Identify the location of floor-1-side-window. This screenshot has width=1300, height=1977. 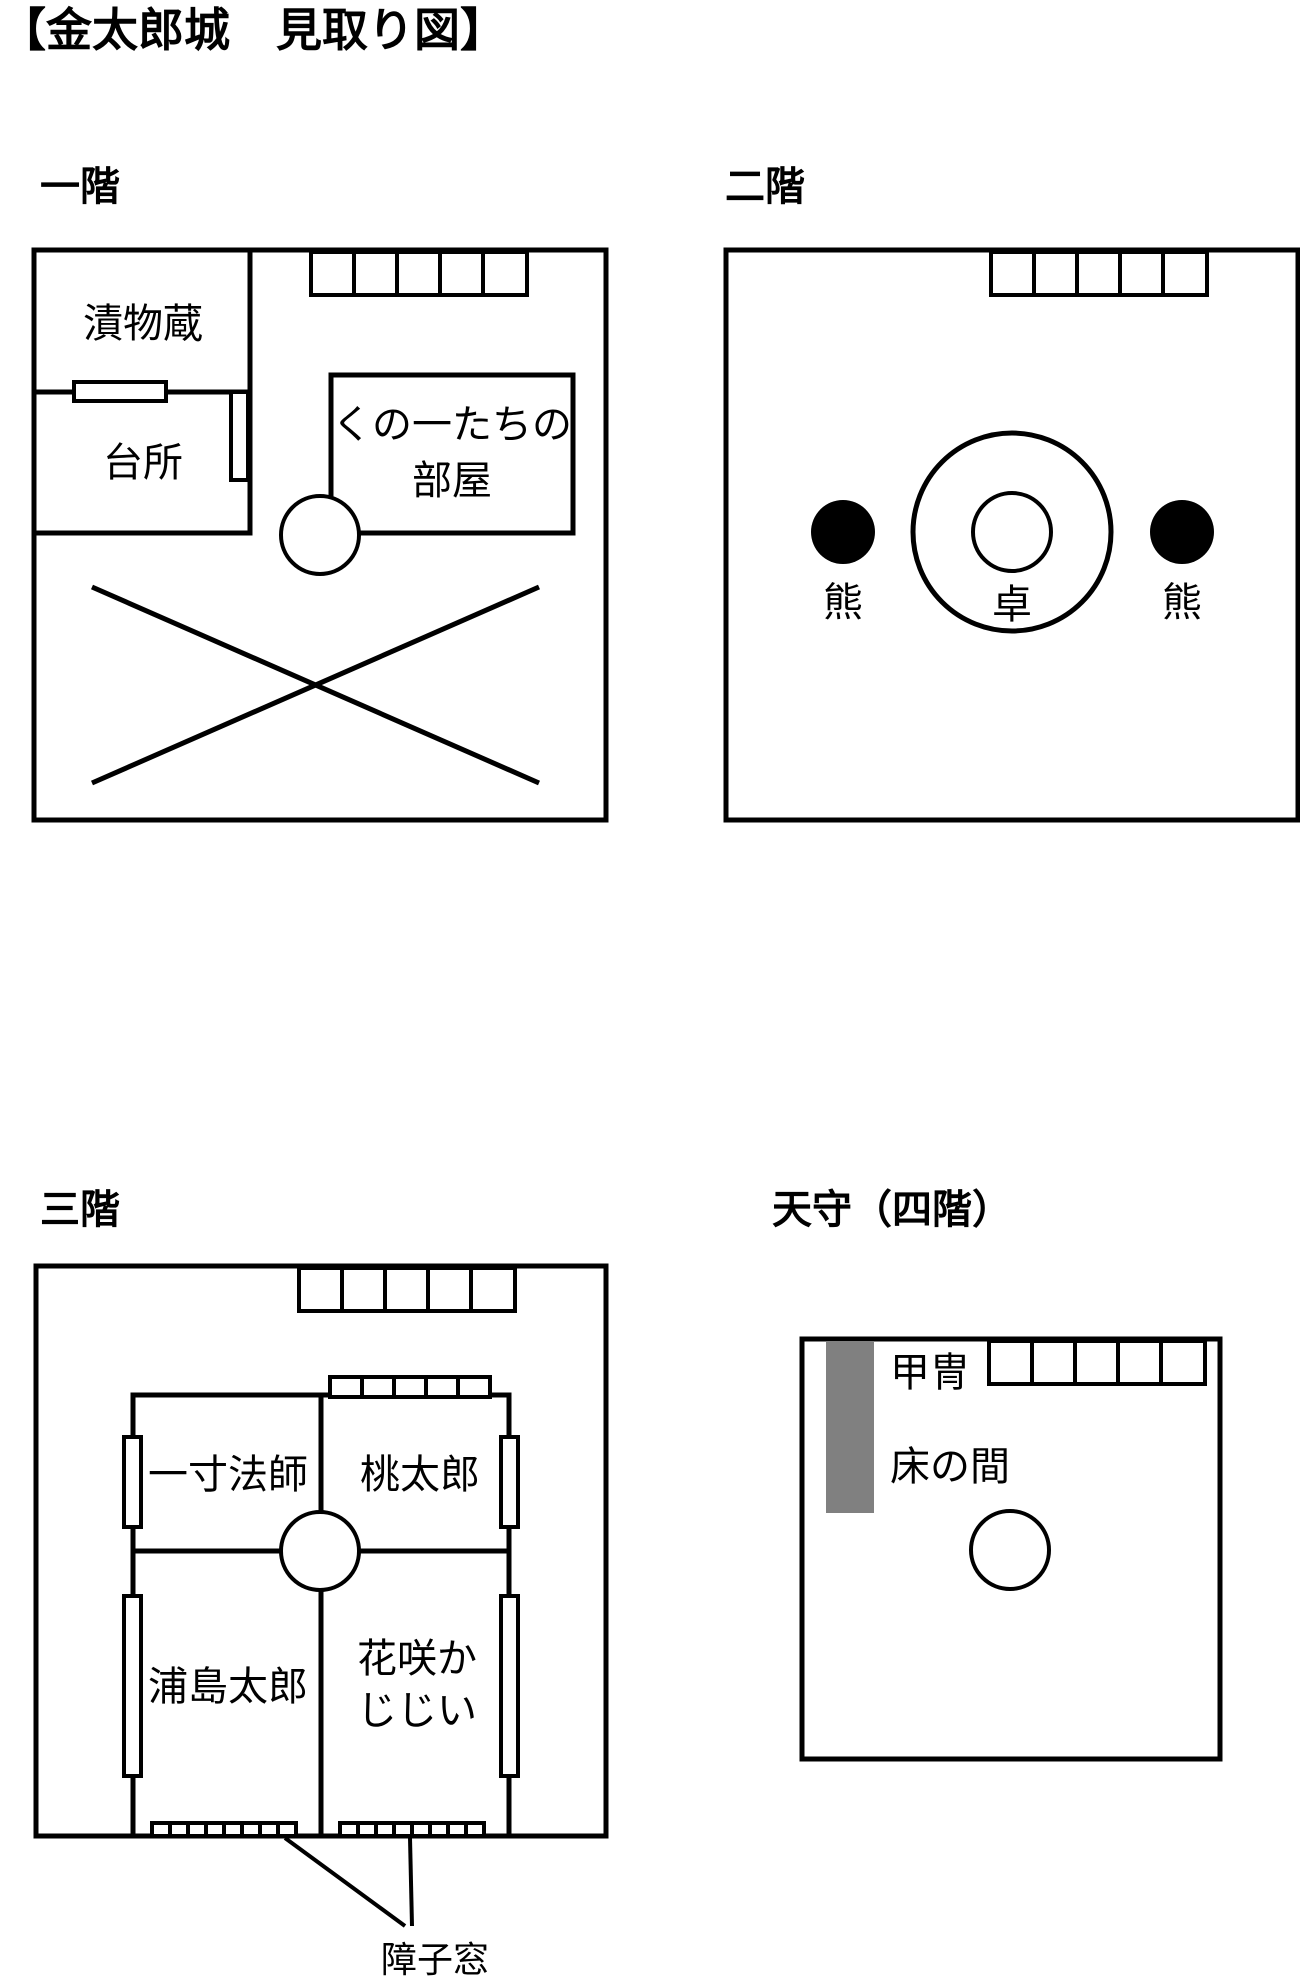
(239, 436).